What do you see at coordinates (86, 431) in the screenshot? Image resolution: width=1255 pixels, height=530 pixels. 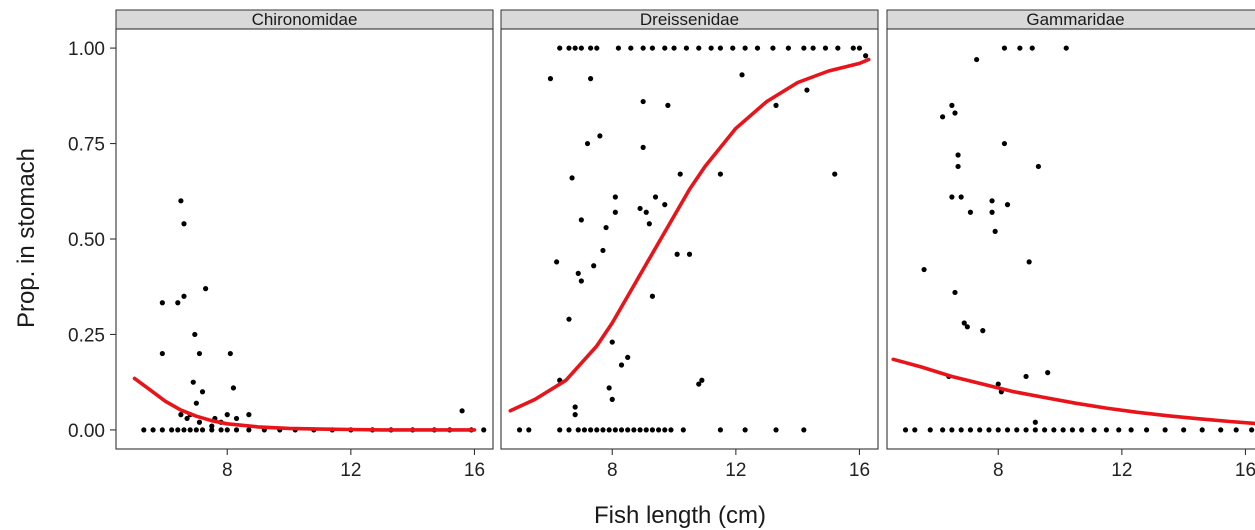 I see `y-tick-label: 0.00` at bounding box center [86, 431].